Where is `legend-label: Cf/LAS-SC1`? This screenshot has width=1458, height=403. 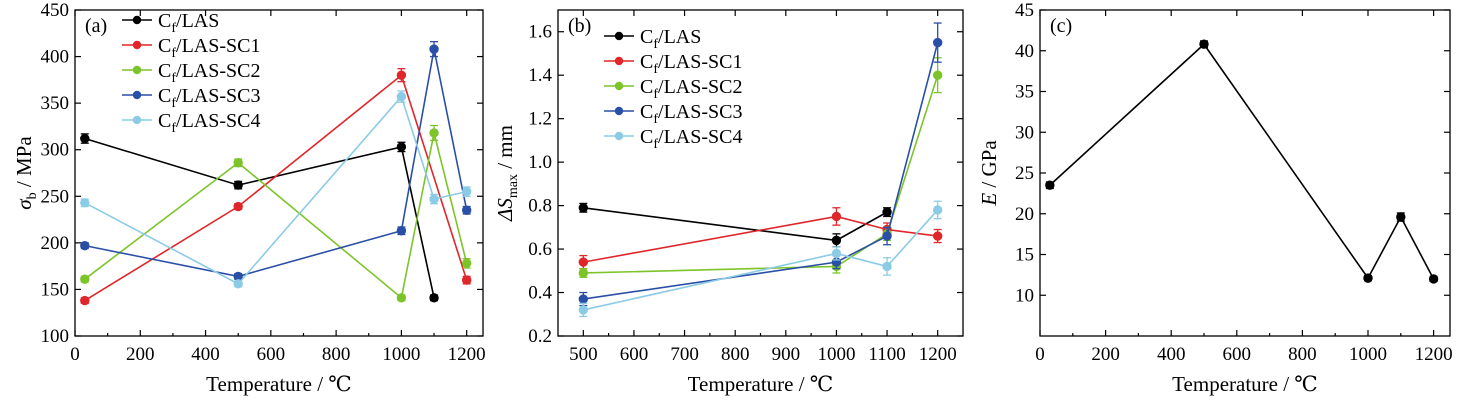
legend-label: Cf/LAS-SC1 is located at coordinates (209, 48).